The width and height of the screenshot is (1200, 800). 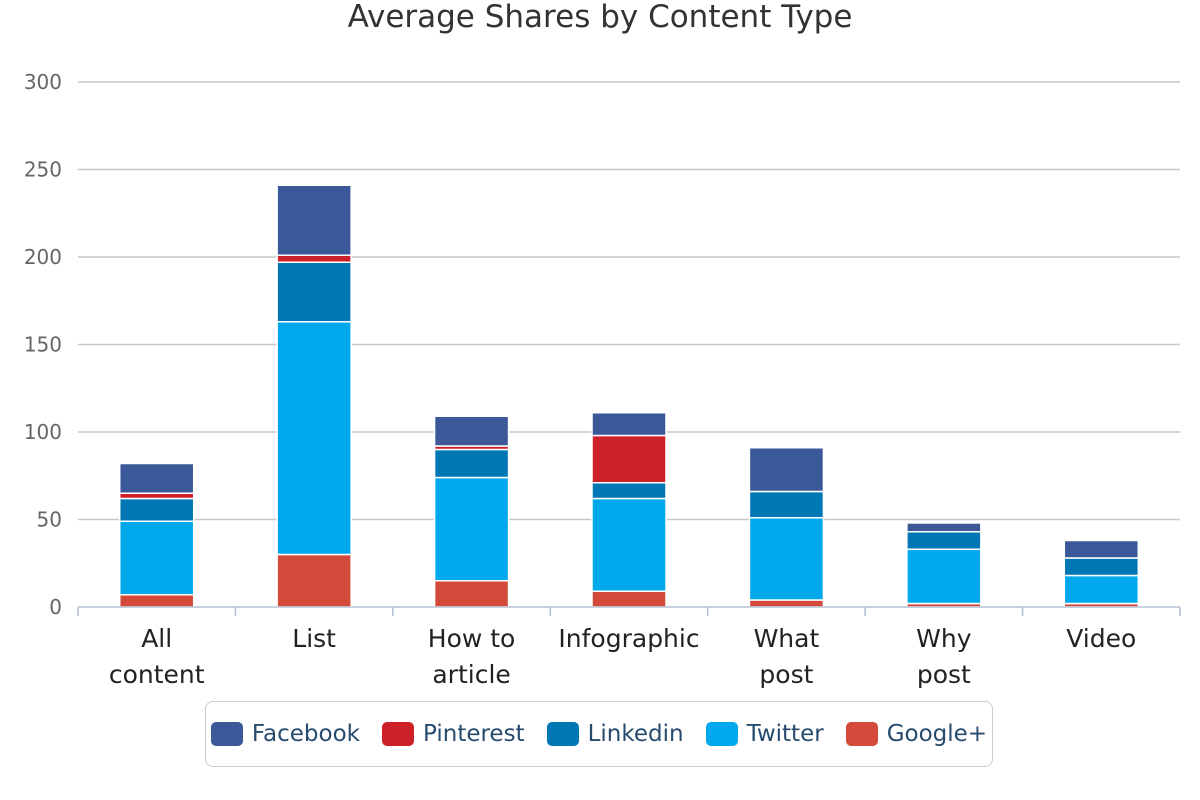 I want to click on y-tick-label: 300, so click(x=43, y=82).